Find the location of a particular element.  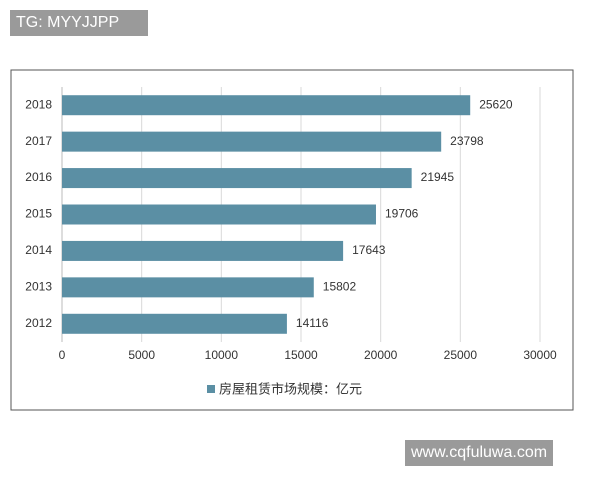

legend-swatch is located at coordinates (211, 389).